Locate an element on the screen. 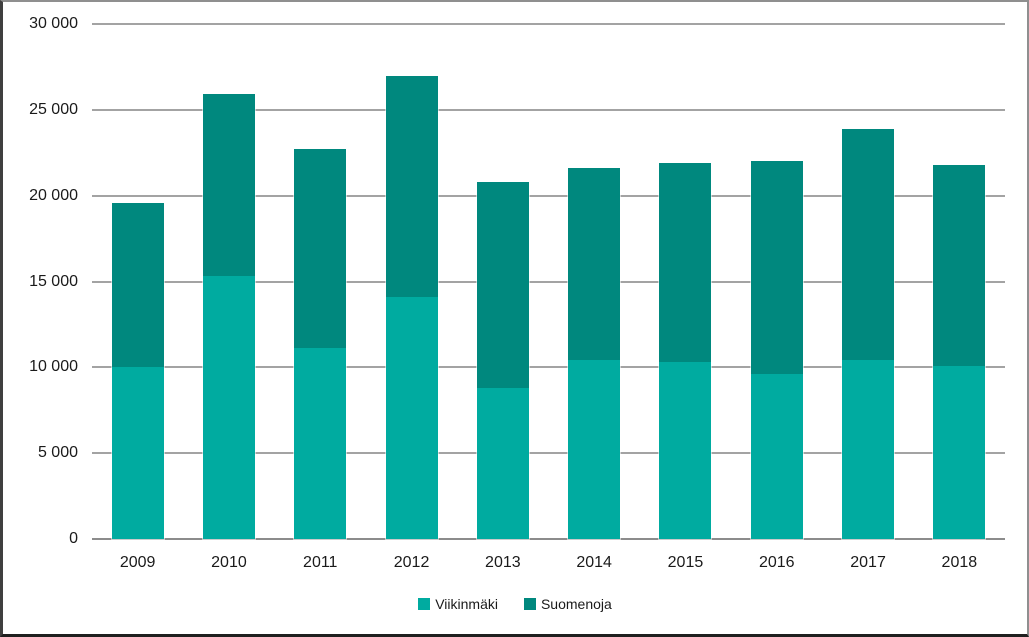 The image size is (1029, 637). stacked-bar-2017 is located at coordinates (868, 333).